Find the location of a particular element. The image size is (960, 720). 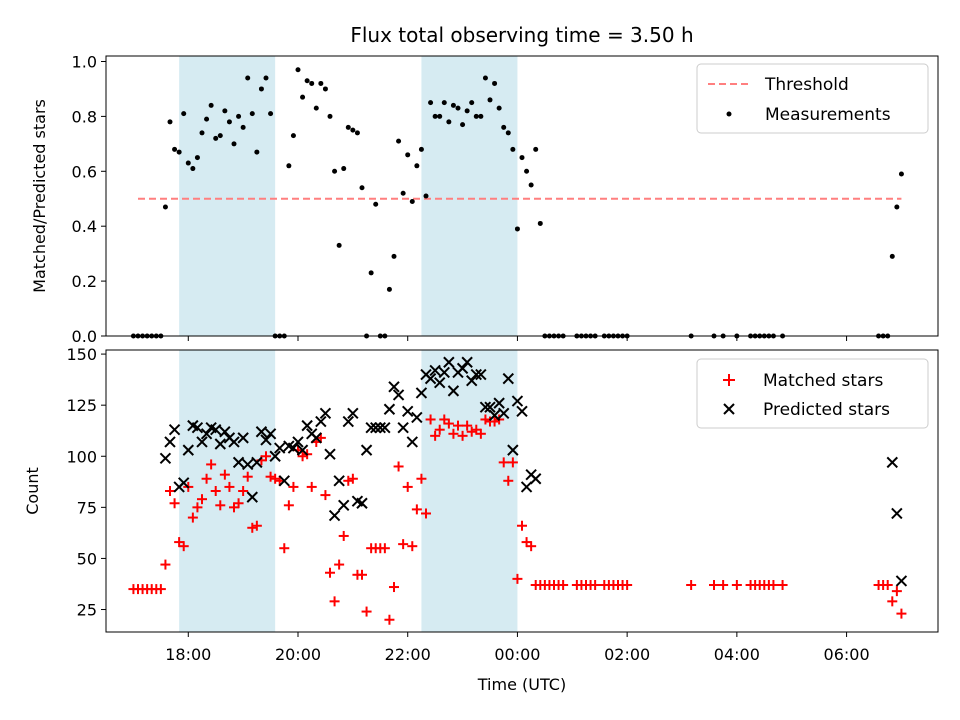

legend-matched-label: Matched stars is located at coordinates (823, 381).